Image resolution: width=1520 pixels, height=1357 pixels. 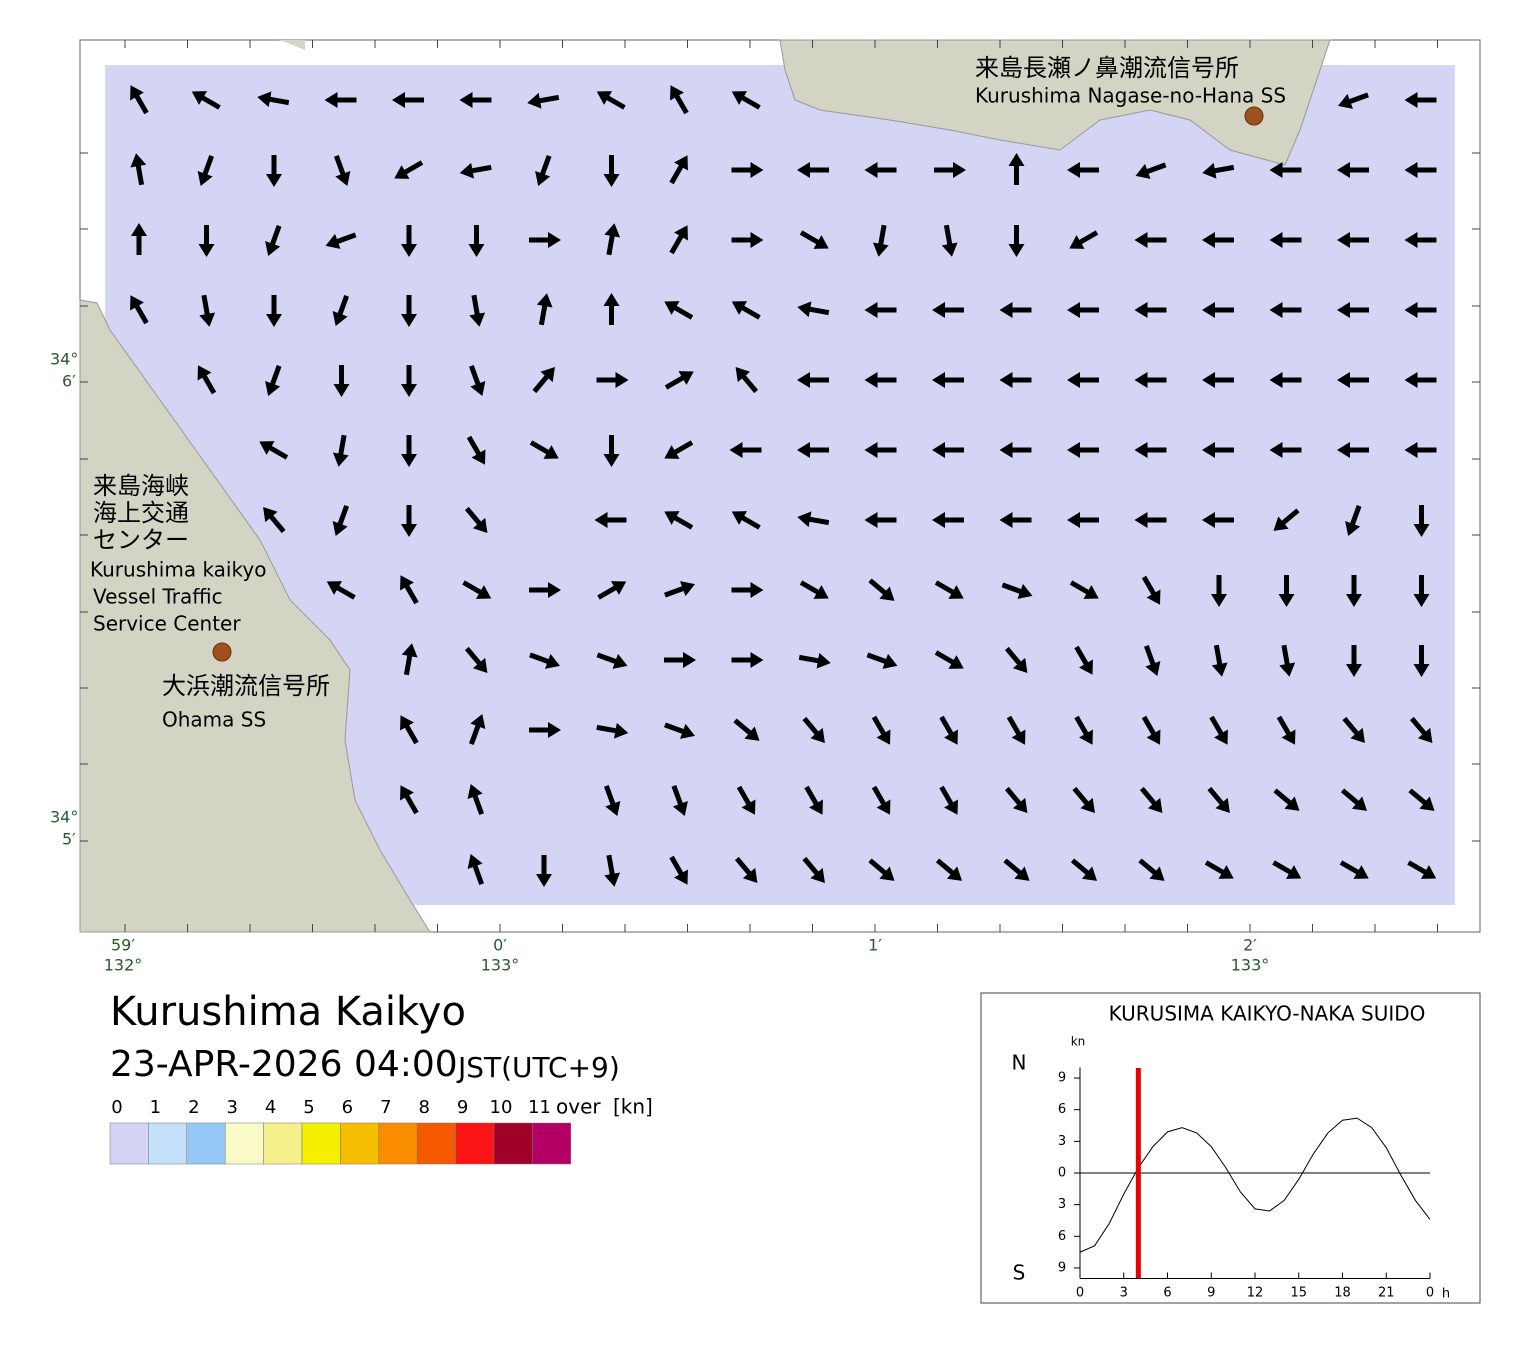 What do you see at coordinates (1019, 1063) in the screenshot?
I see `label: N` at bounding box center [1019, 1063].